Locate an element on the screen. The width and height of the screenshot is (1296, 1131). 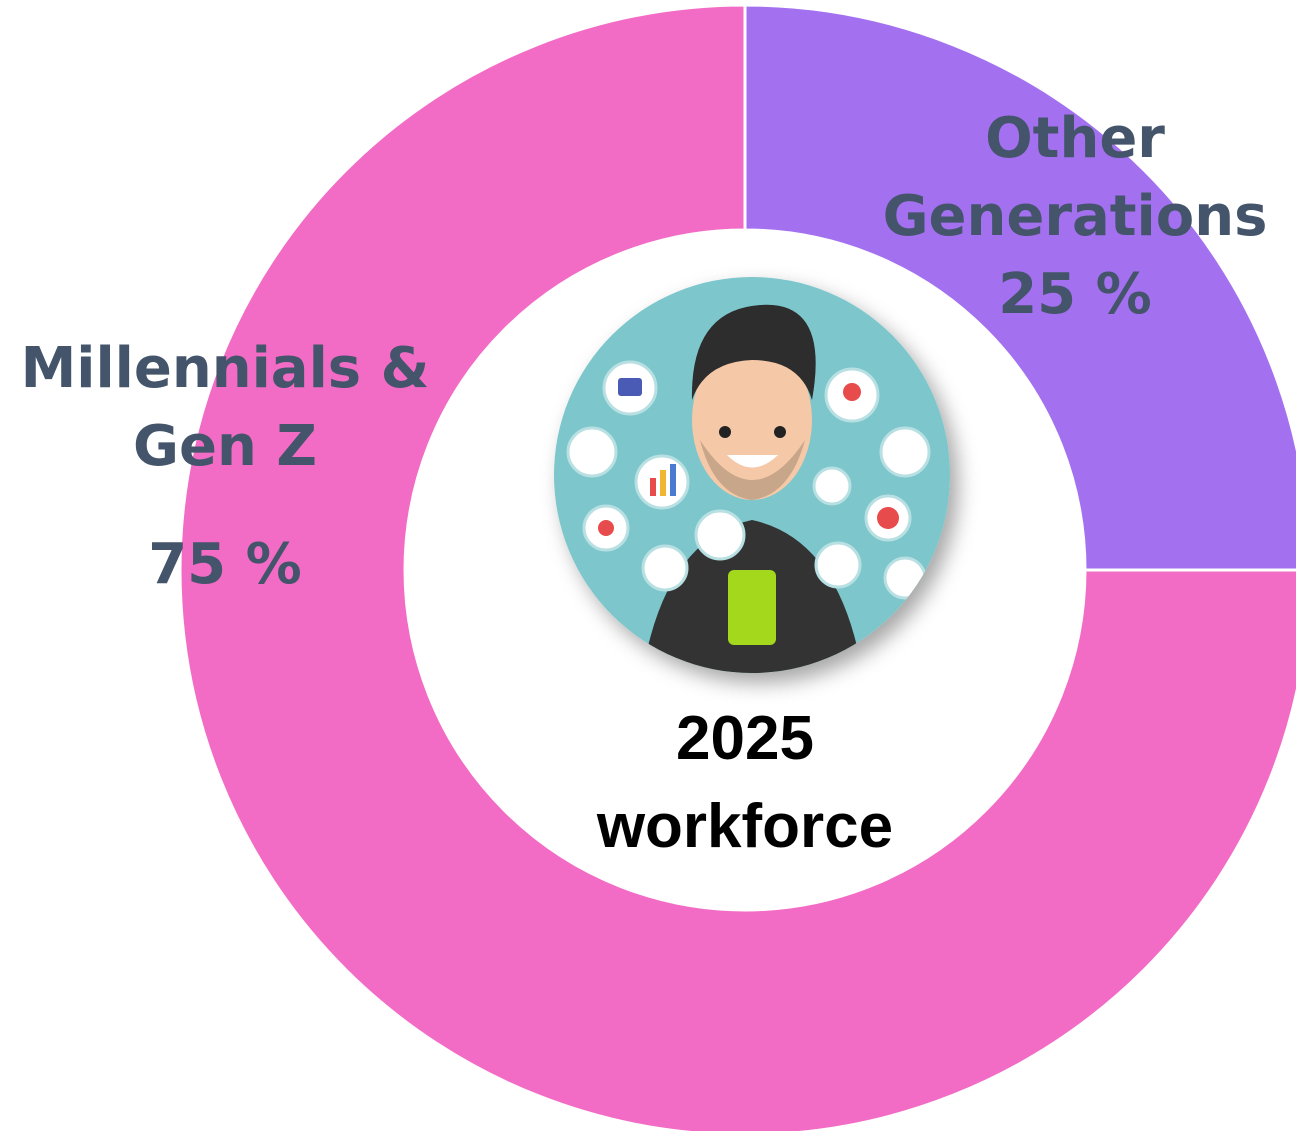
slice-label: Millennials & Gen Z 75 % is located at coordinates (225, 467).